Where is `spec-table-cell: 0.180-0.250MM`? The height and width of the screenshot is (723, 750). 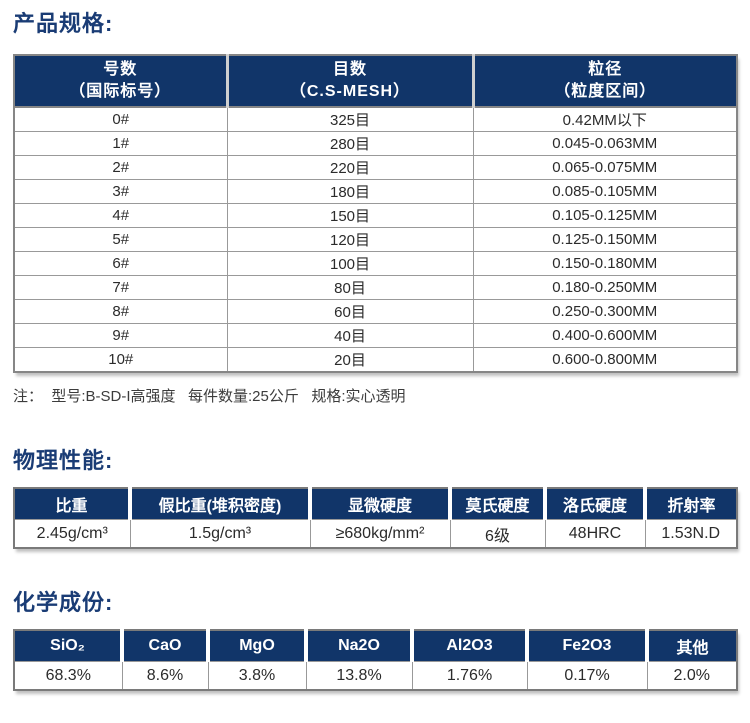
spec-table-cell: 0.180-0.250MM is located at coordinates (605, 287).